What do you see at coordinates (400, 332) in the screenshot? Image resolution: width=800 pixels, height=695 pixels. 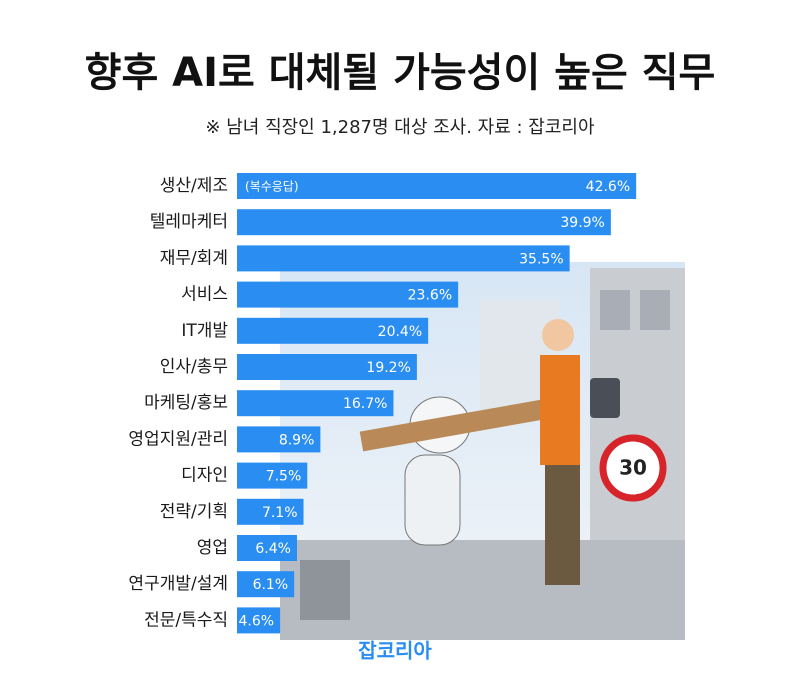 I see `value-label: 20.4%` at bounding box center [400, 332].